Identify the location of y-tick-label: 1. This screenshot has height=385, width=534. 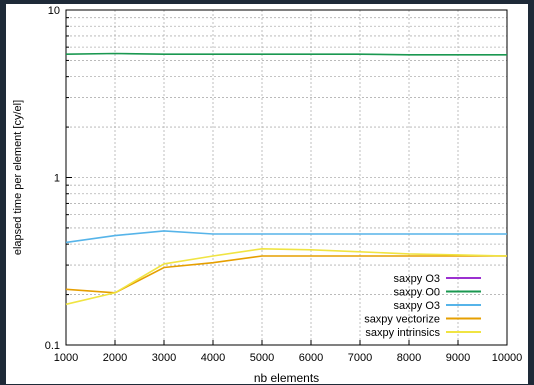
(57, 179).